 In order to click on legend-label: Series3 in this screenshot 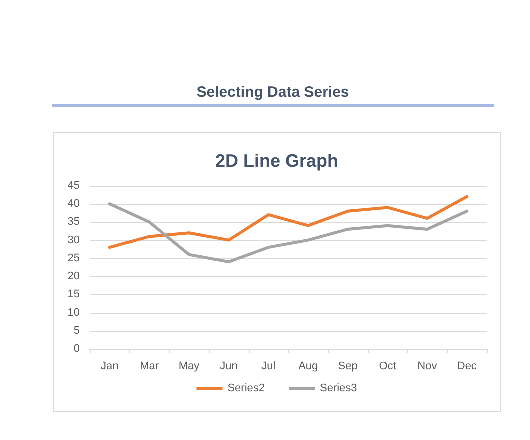, I will do `click(339, 388)`.